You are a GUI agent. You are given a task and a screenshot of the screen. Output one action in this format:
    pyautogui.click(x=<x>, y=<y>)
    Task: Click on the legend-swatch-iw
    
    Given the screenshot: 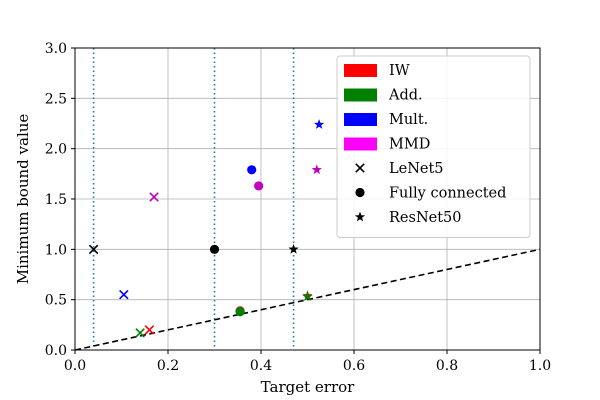 What is the action you would take?
    pyautogui.click(x=360, y=70)
    